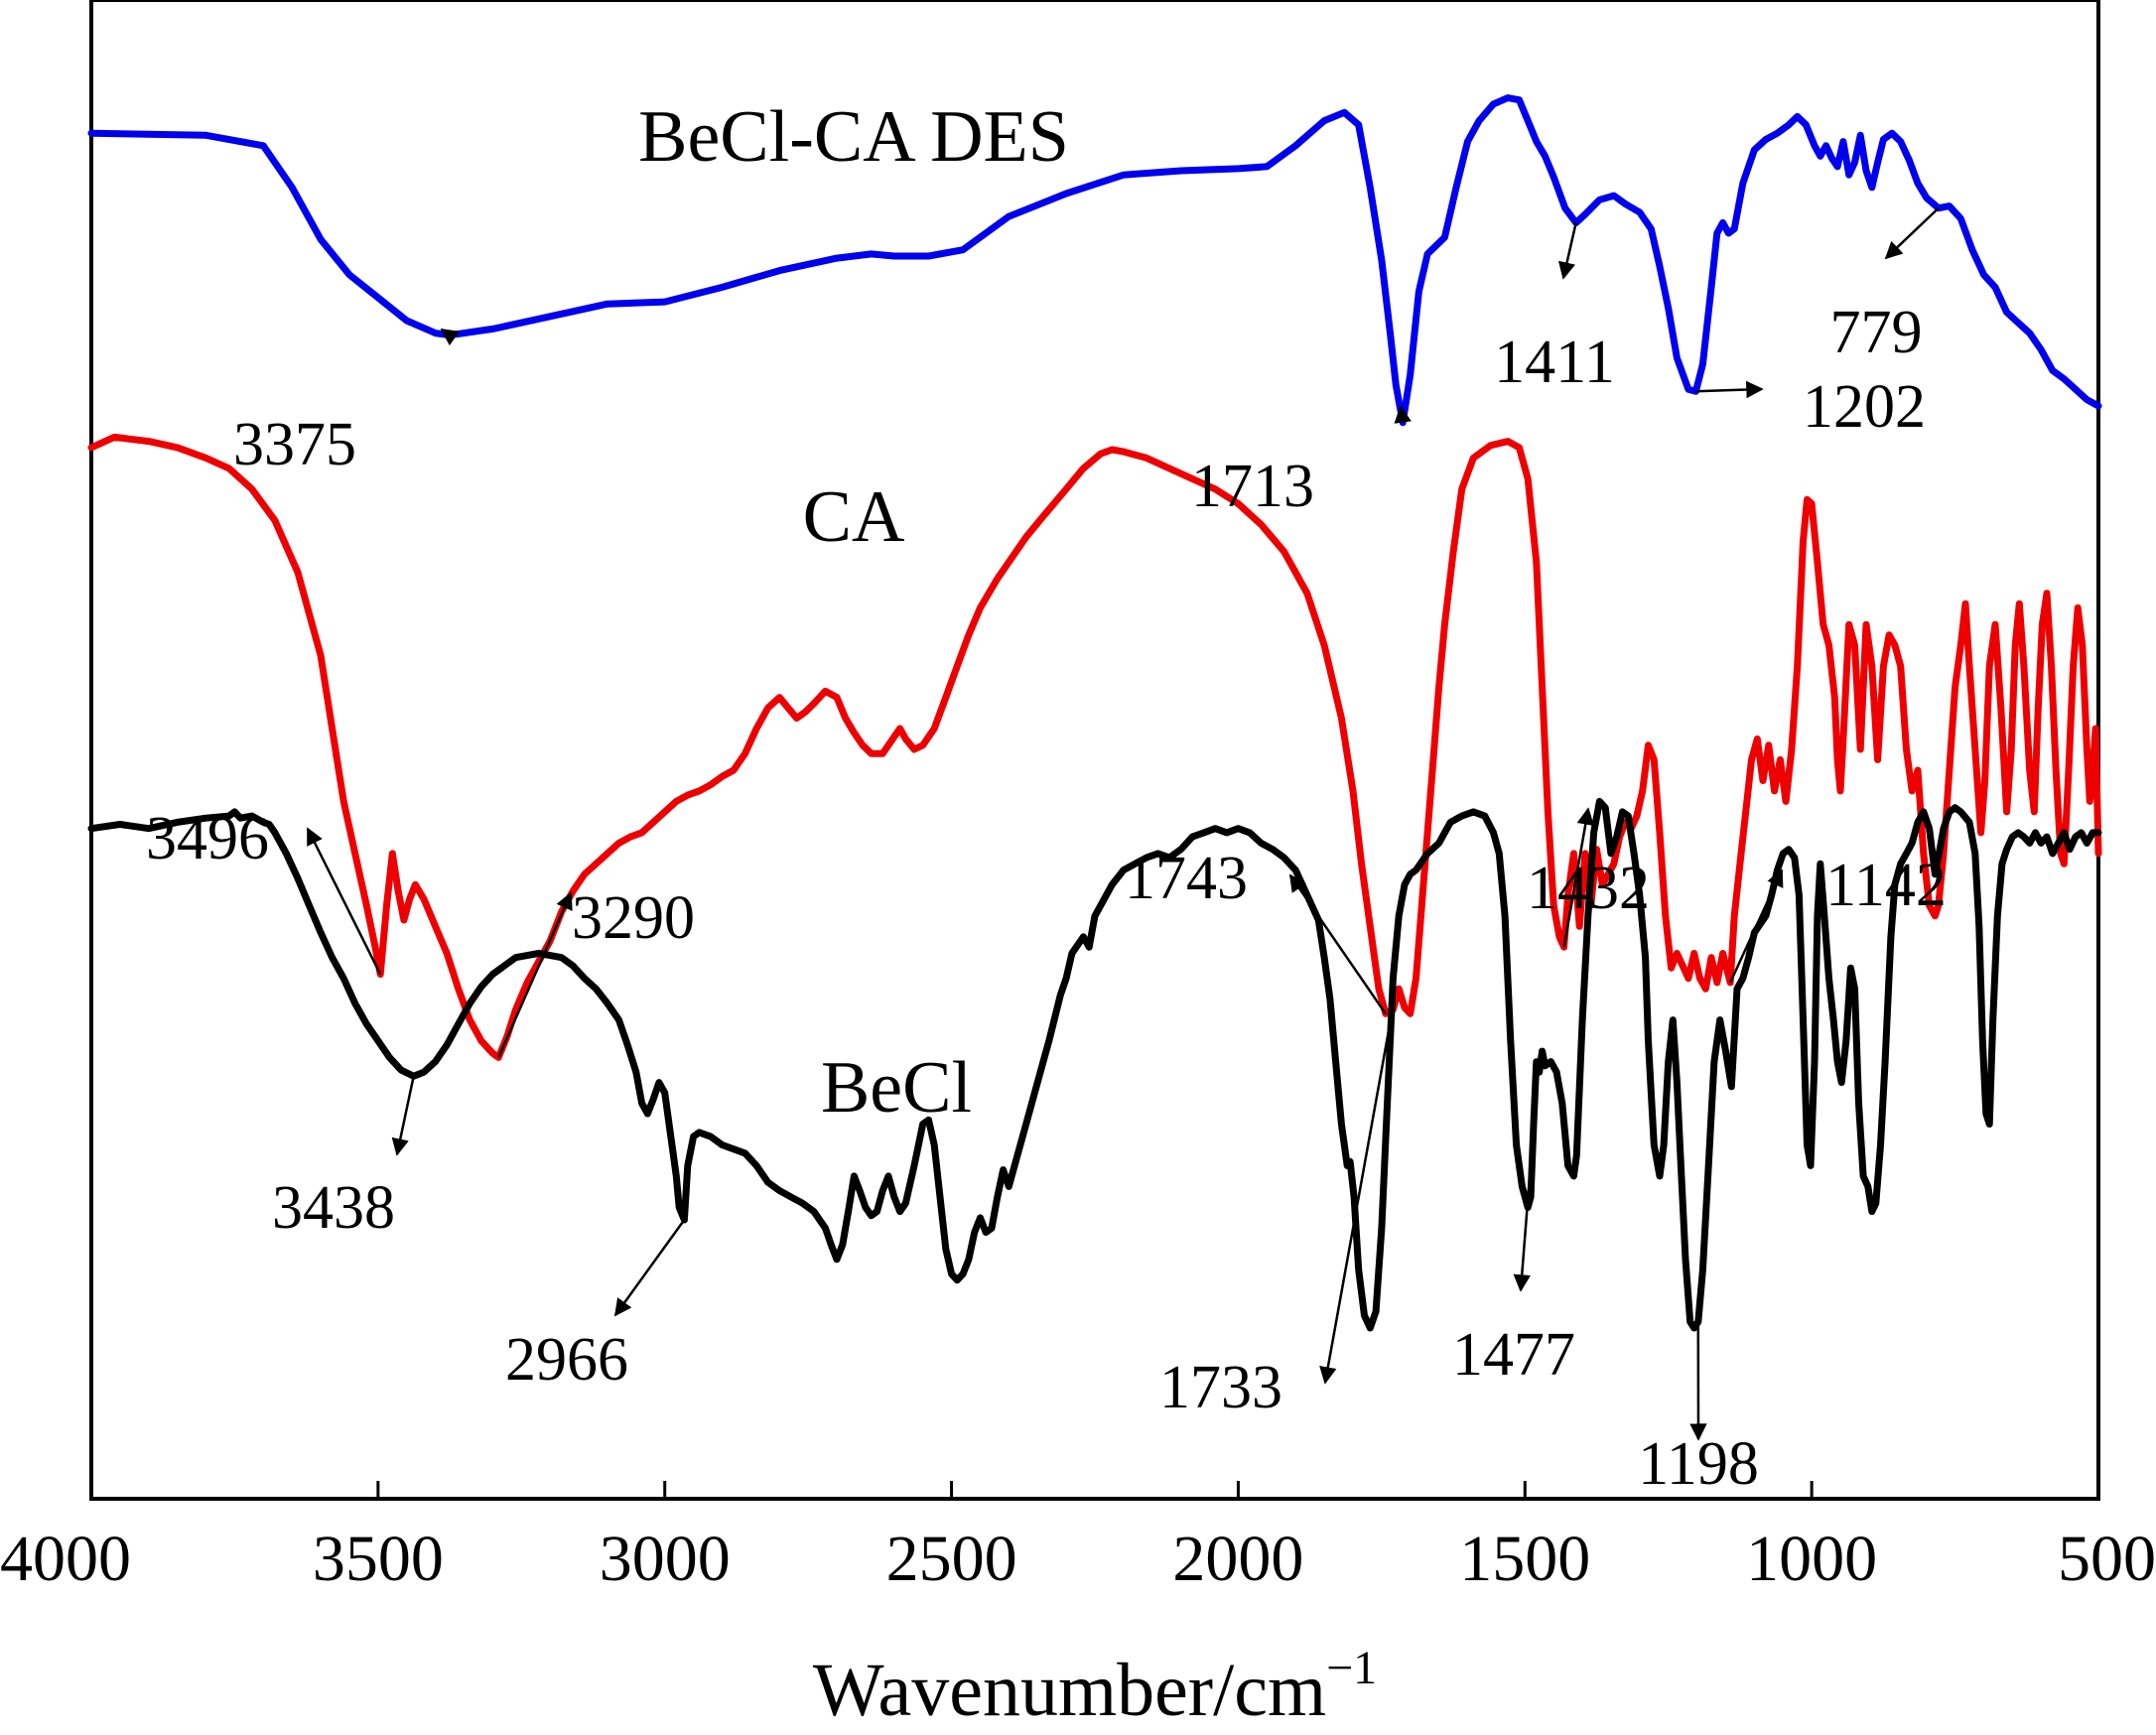 Image resolution: width=2156 pixels, height=1735 pixels. What do you see at coordinates (1078, 1538) in the screenshot?
I see `x-axis-ticks: 4000 3500 3000 2500 2000 1500 1000 500` at bounding box center [1078, 1538].